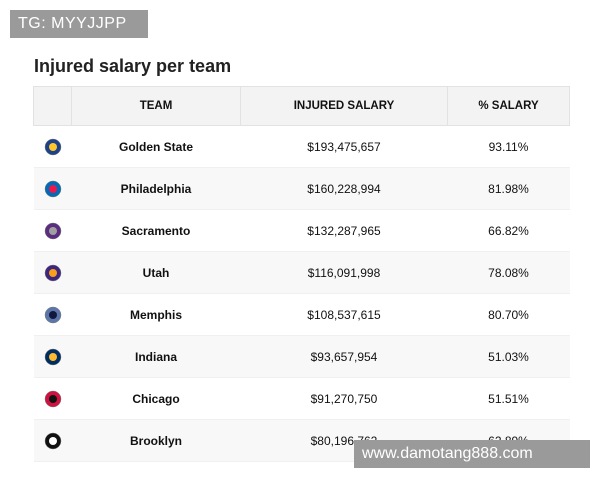 Image resolution: width=600 pixels, height=480 pixels. I want to click on team-name: Memphis, so click(156, 314).